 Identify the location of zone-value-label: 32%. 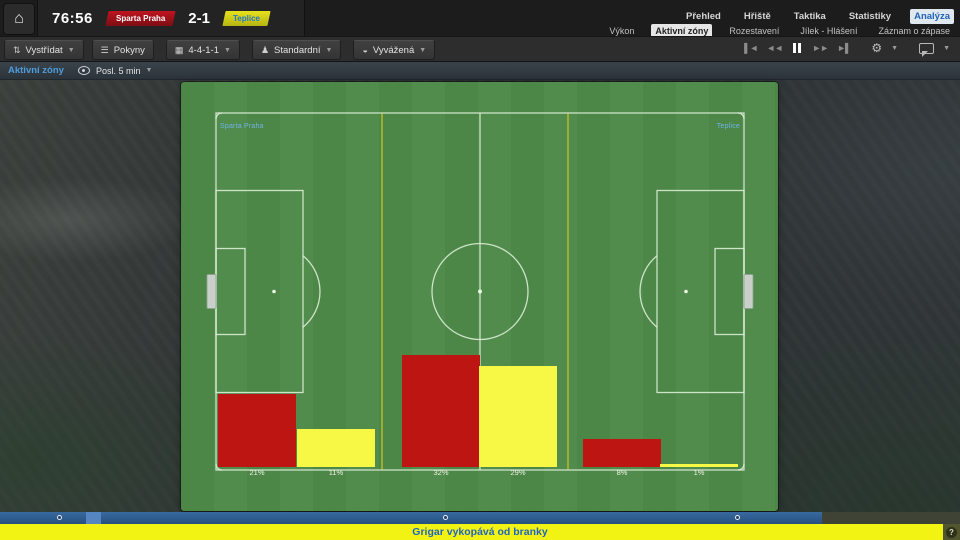
(441, 472).